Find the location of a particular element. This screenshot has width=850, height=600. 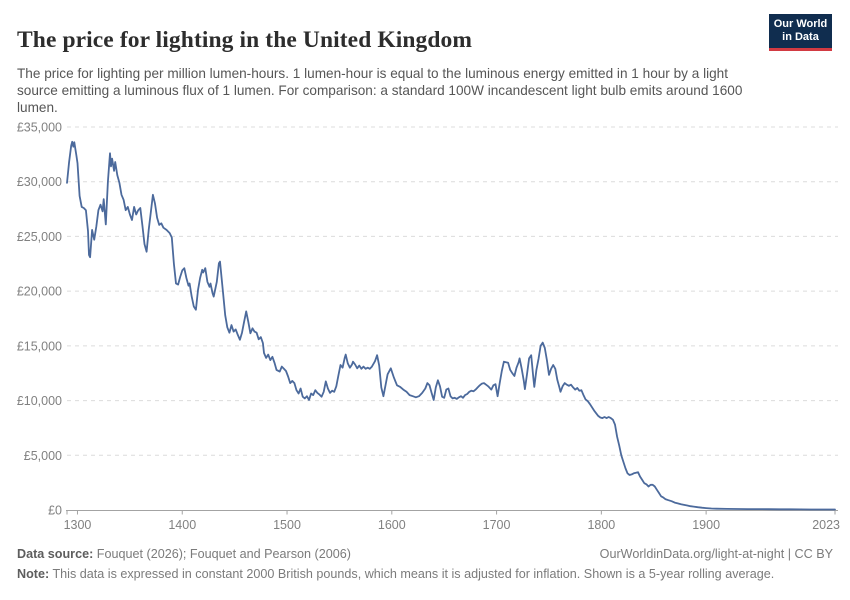

owid-logo: Our World in Data is located at coordinates (800, 32).